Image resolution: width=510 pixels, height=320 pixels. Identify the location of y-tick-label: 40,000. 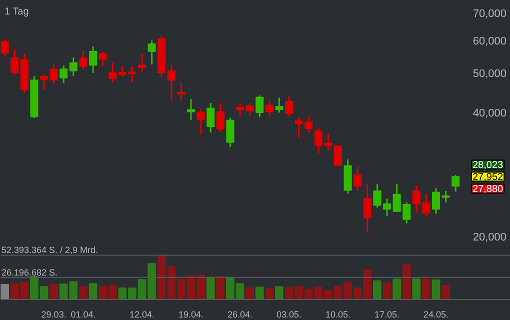
(489, 114).